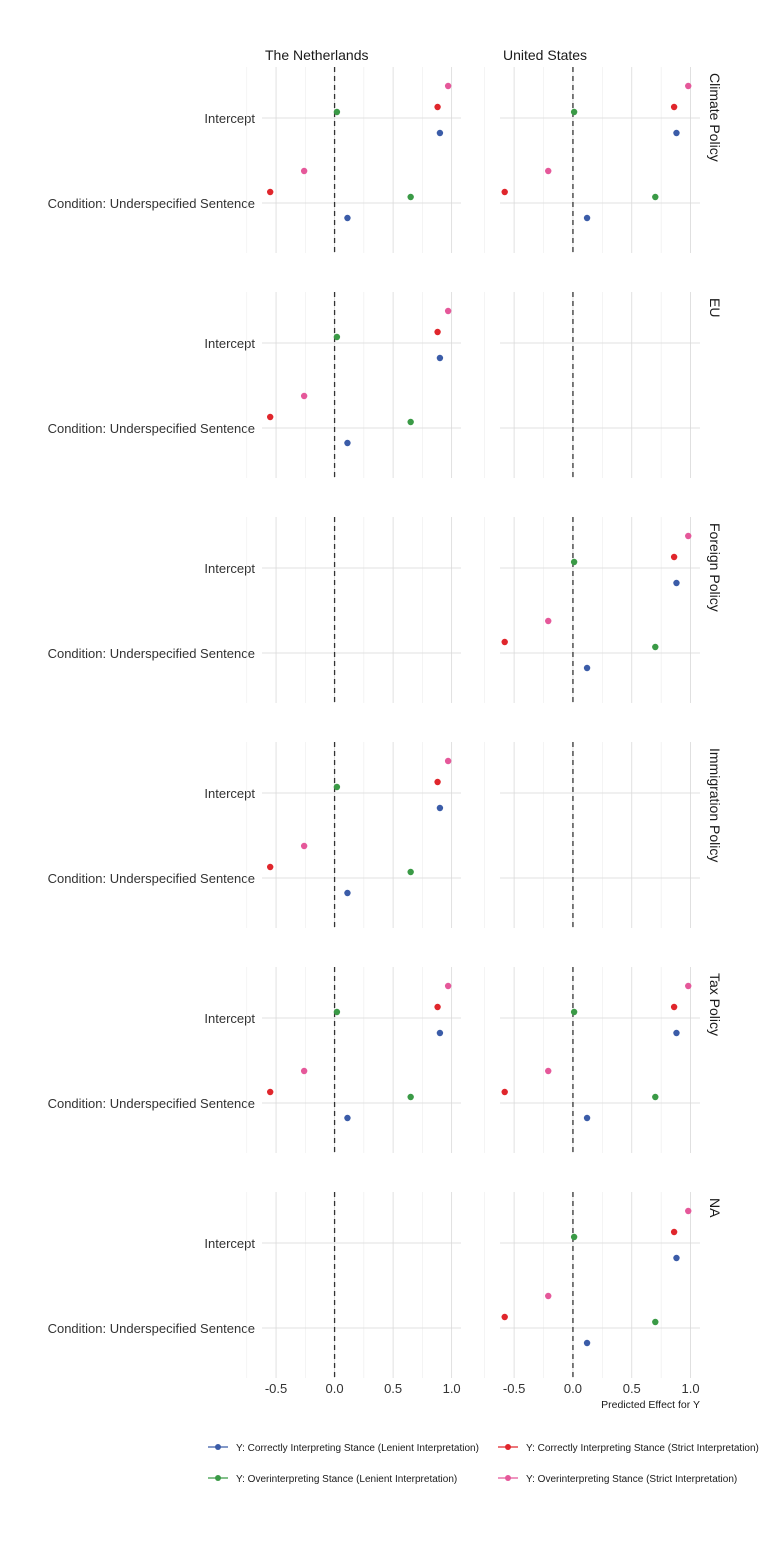 The height and width of the screenshot is (1541, 768). What do you see at coordinates (650, 1405) in the screenshot?
I see `x-axis-title: Predicted Effect for Y` at bounding box center [650, 1405].